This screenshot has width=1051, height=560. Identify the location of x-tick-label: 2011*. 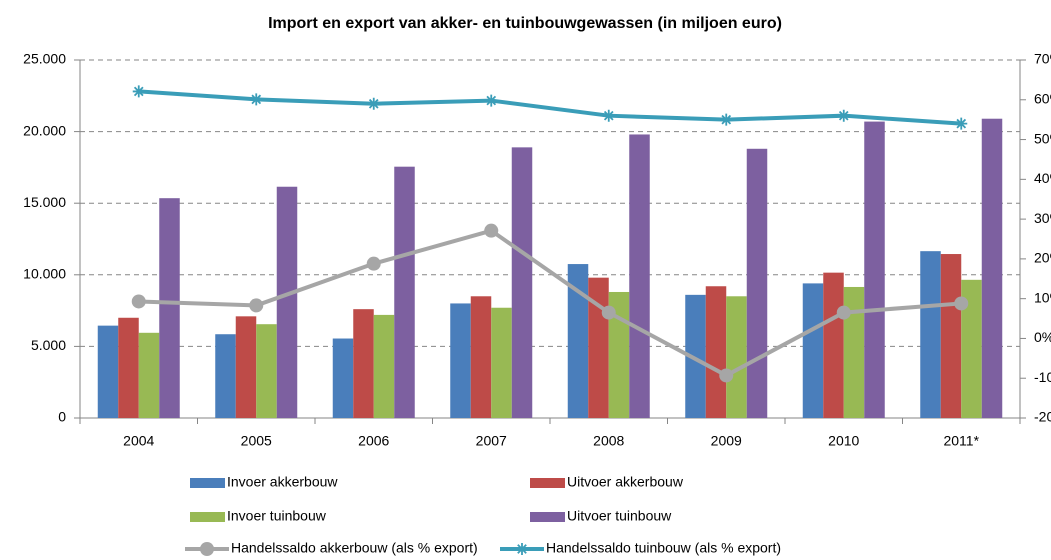
(961, 441).